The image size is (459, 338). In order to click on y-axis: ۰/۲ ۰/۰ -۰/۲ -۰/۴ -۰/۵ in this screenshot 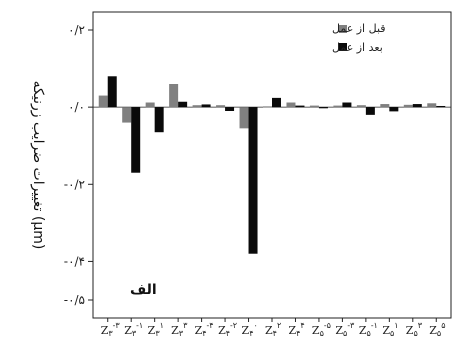, I will do `click(78, 165)`.